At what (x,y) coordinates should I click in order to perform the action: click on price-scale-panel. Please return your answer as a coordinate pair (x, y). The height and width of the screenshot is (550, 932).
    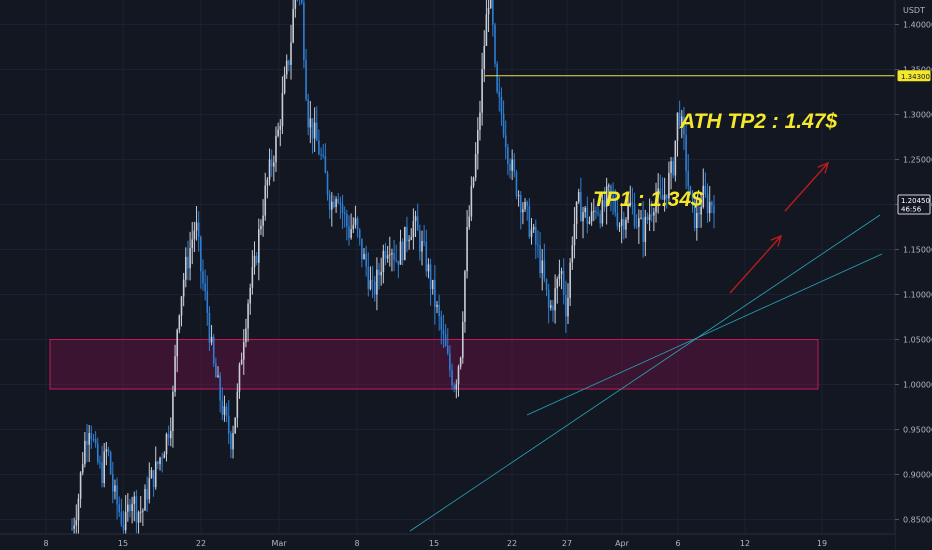
    Looking at the image, I should click on (913, 275).